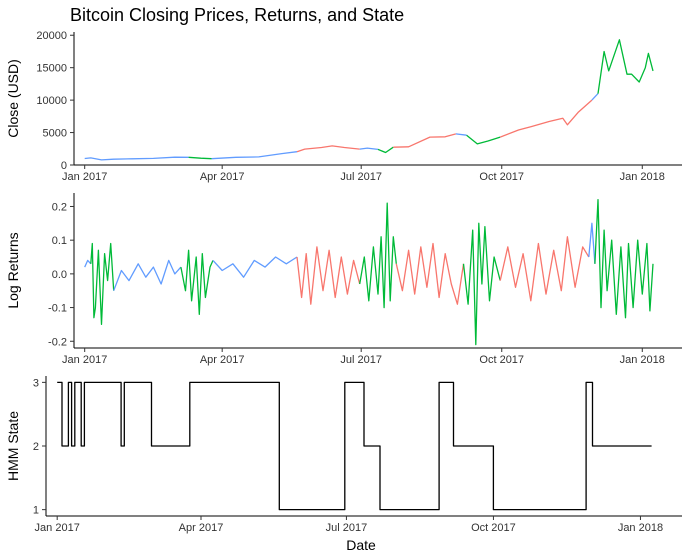  I want to click on y-tick-label: 0.0, so click(59, 275).